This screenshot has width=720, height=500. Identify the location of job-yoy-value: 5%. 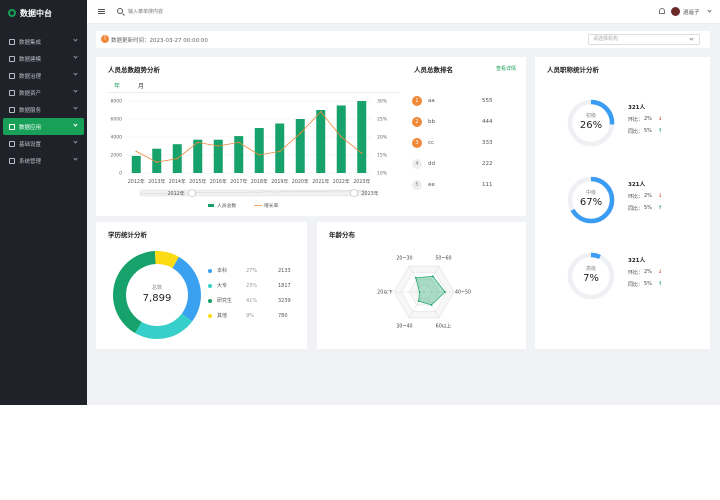
(648, 131).